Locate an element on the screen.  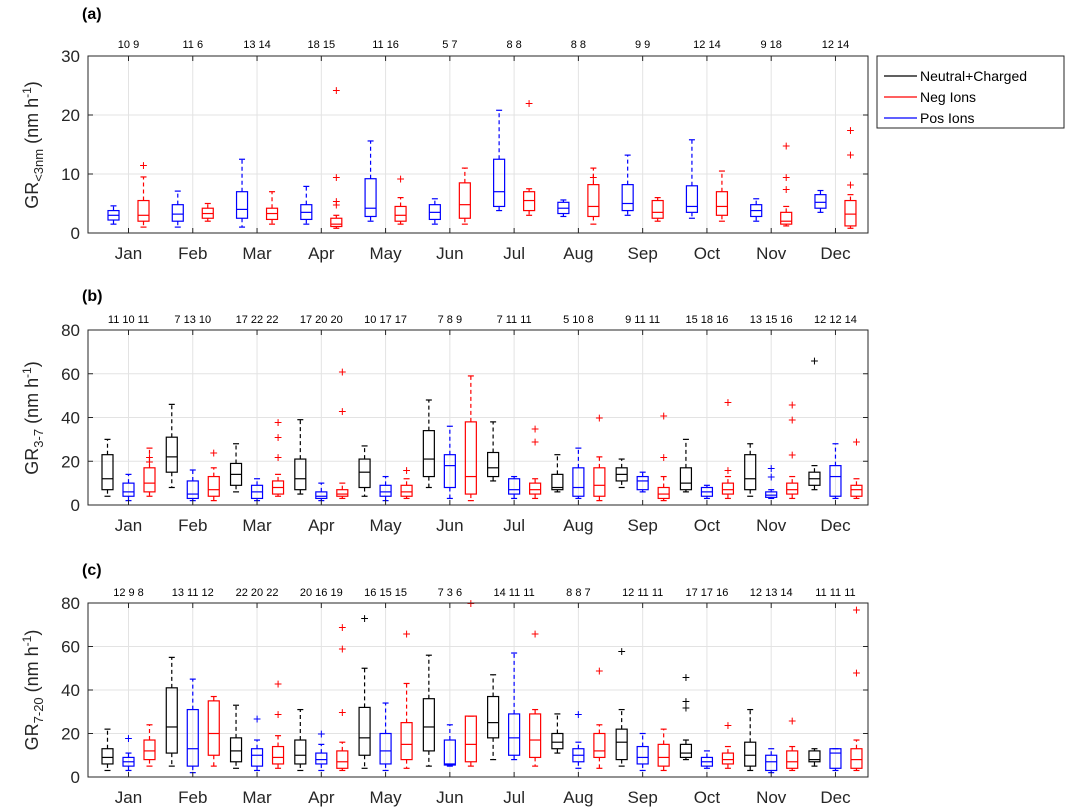
box-neg-jan: + is located at coordinates (143, 192).